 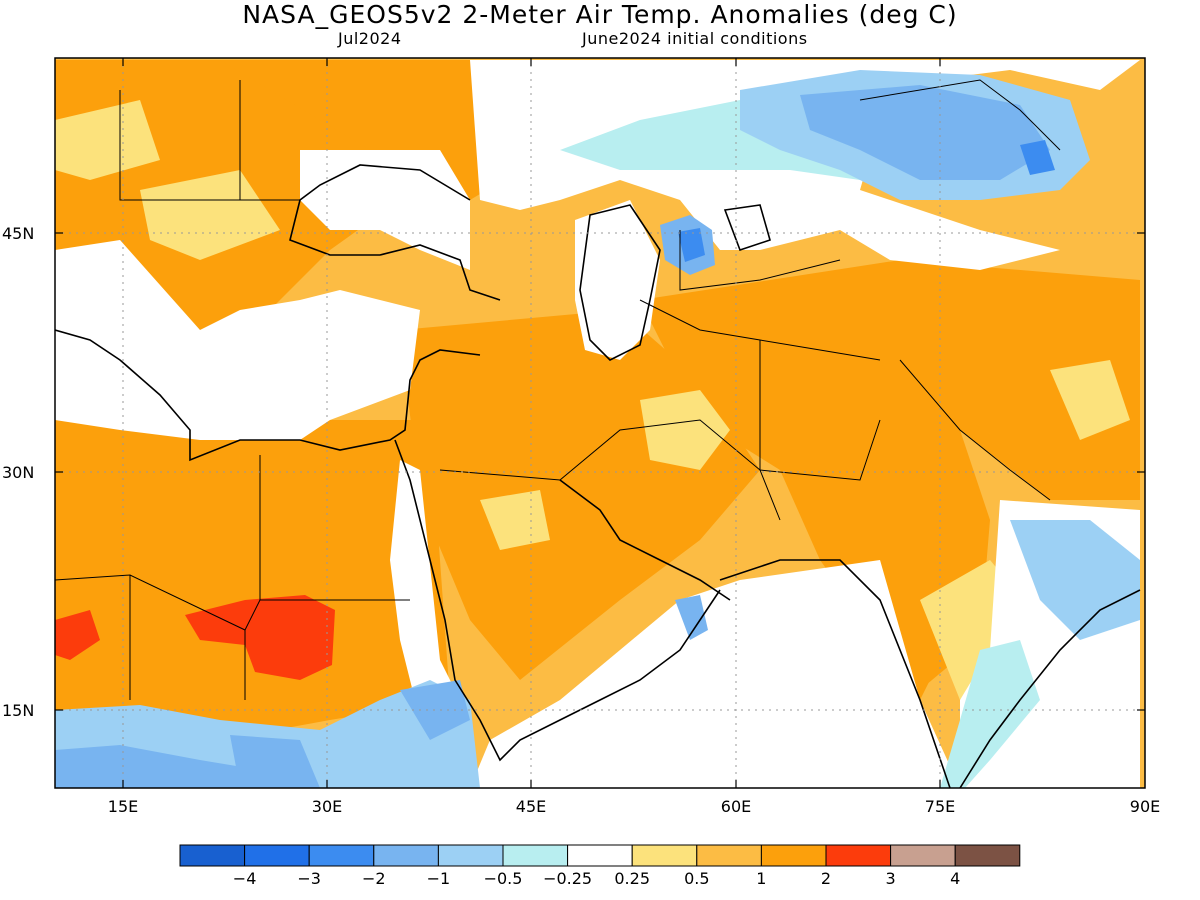 I want to click on colorbar-label: 0.5, so click(x=696, y=878).